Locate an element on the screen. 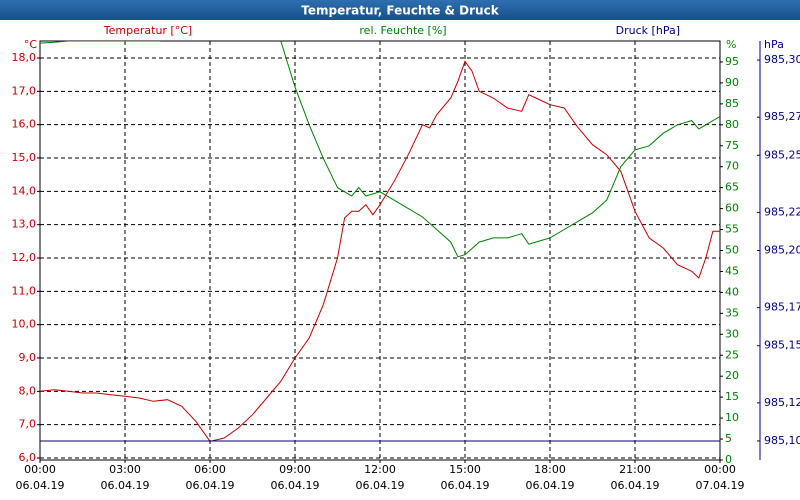 The width and height of the screenshot is (800, 500). y2-tick-label: 90 is located at coordinates (732, 82).